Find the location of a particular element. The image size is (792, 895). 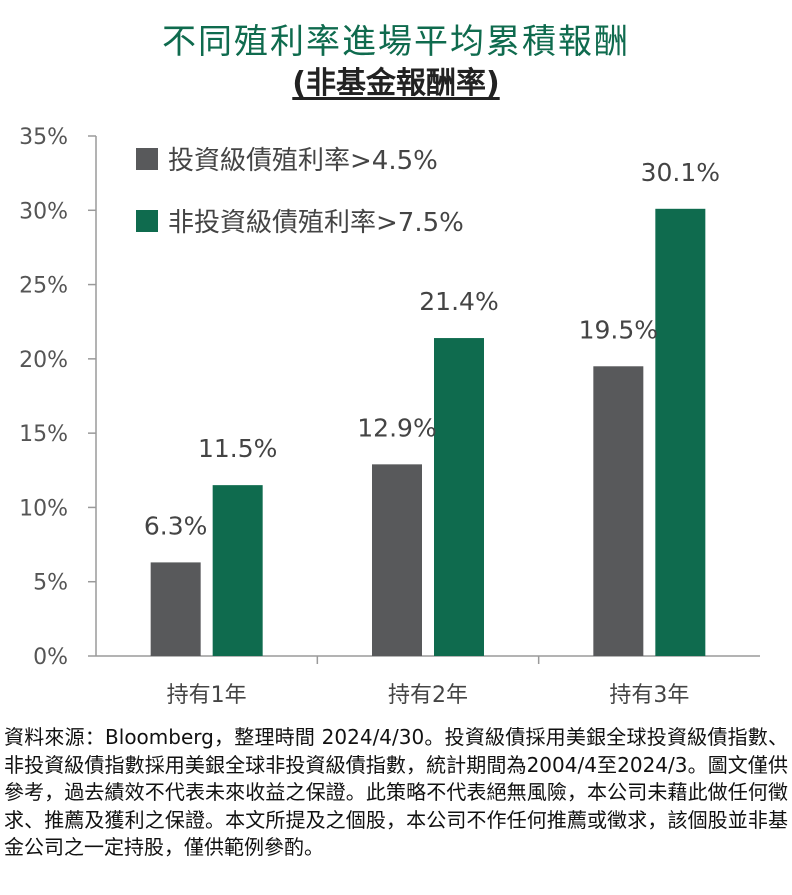

y-tick-label: 25% is located at coordinates (43, 286).